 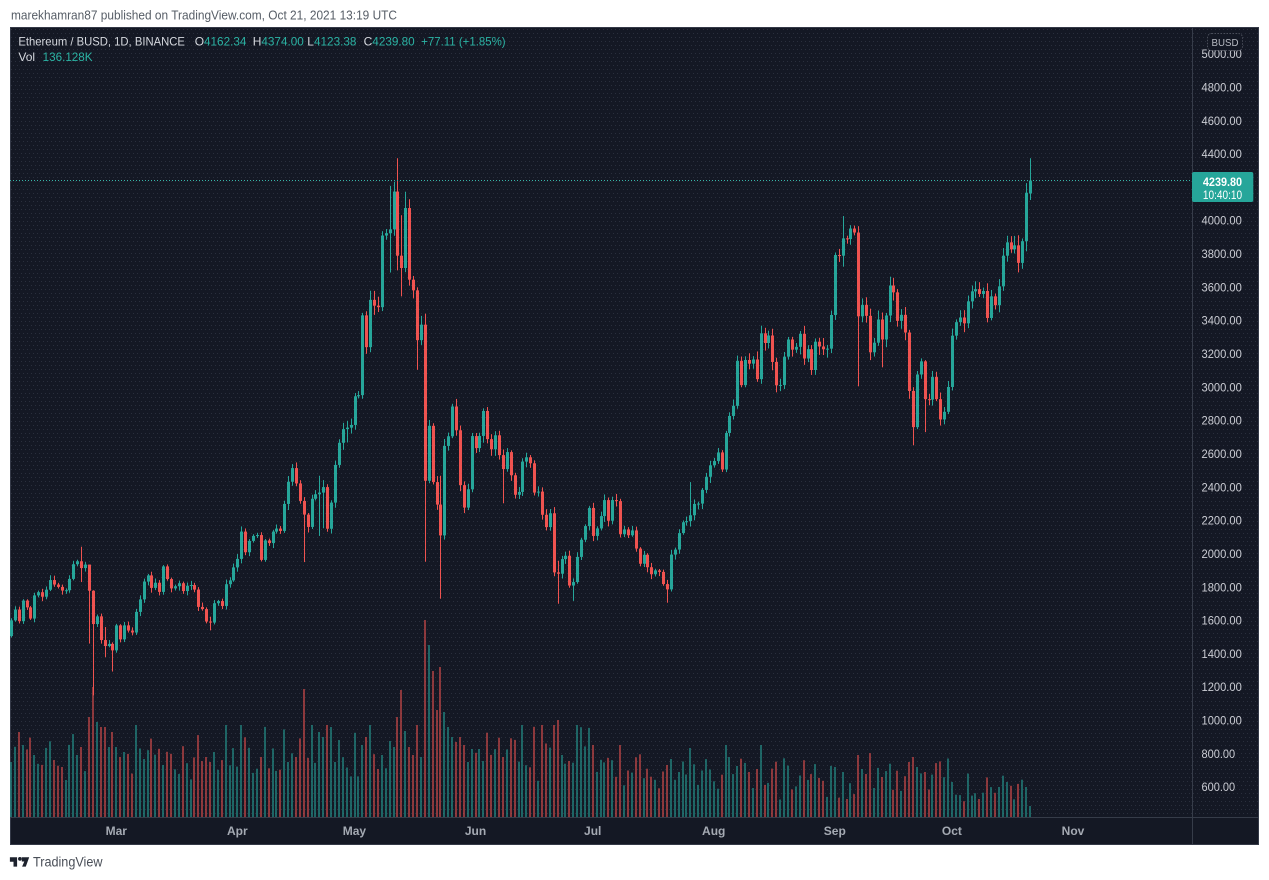 I want to click on svg-text: 2800.00, so click(x=1222, y=422).